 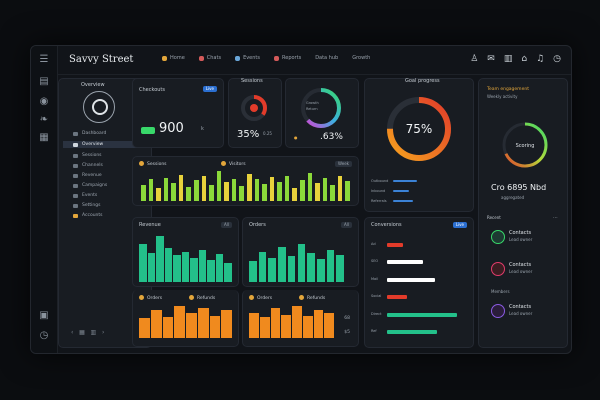 I want to click on sidebar-item-accounts: Accounts, so click(x=88, y=215).